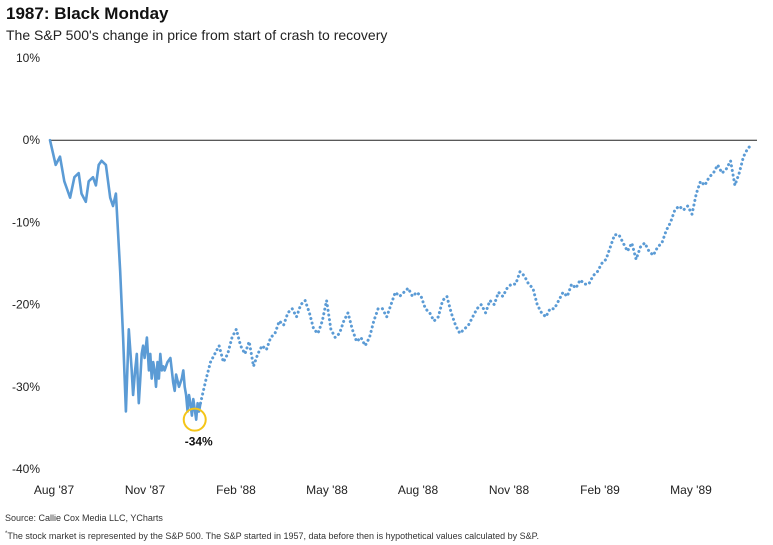 The image size is (773, 545). Describe the element at coordinates (54, 490) in the screenshot. I see `x-tick-label: Aug '87` at that location.